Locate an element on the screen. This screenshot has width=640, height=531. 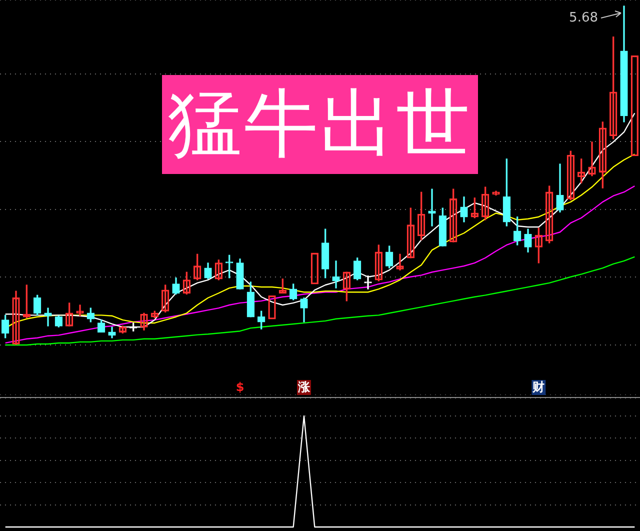
text: 涨 is located at coordinates (304, 387).